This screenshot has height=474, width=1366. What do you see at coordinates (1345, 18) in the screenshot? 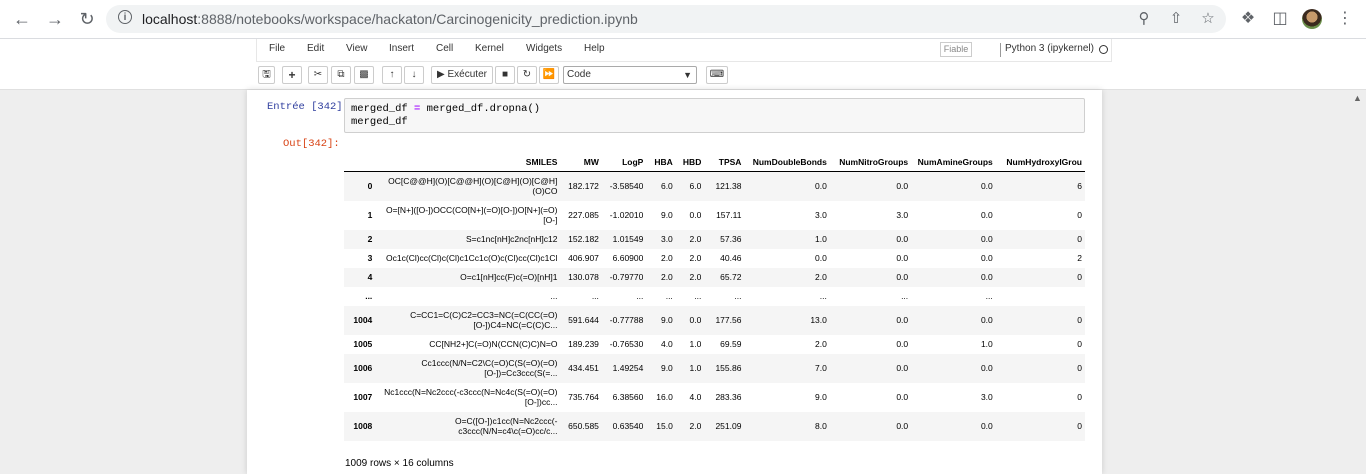
I see `more-menu-icon: ⋮` at bounding box center [1345, 18].